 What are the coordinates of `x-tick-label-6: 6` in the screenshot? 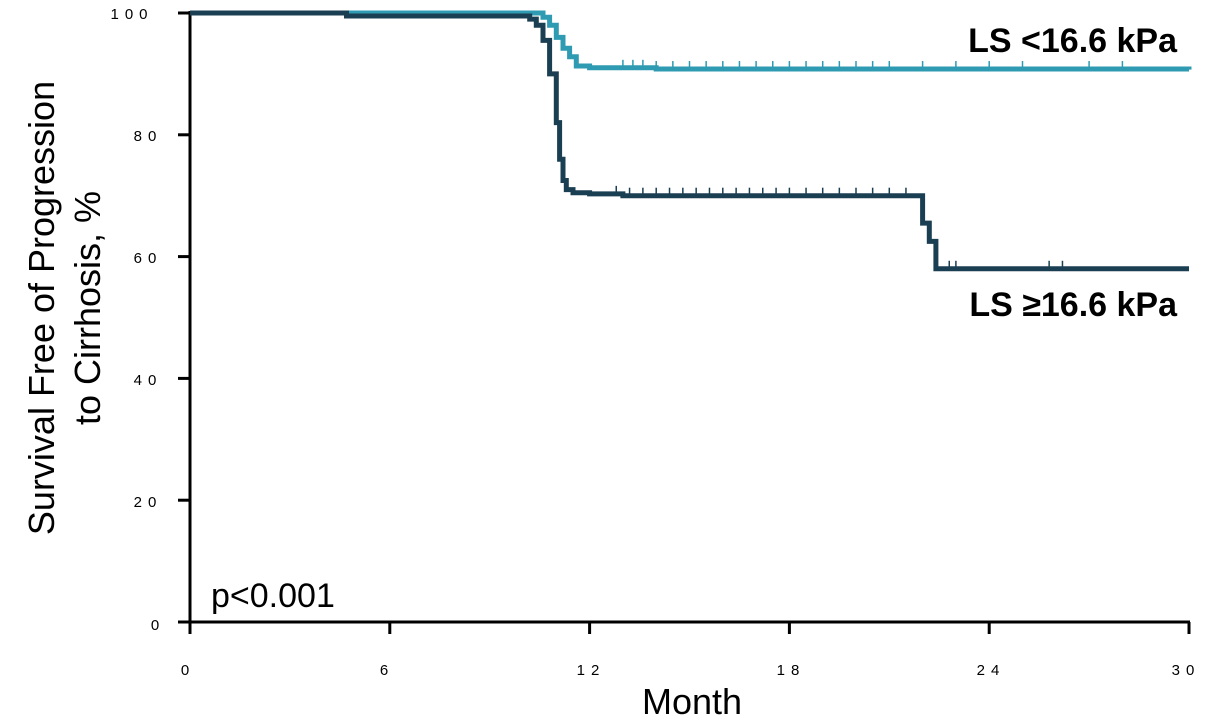 It's located at (387, 670).